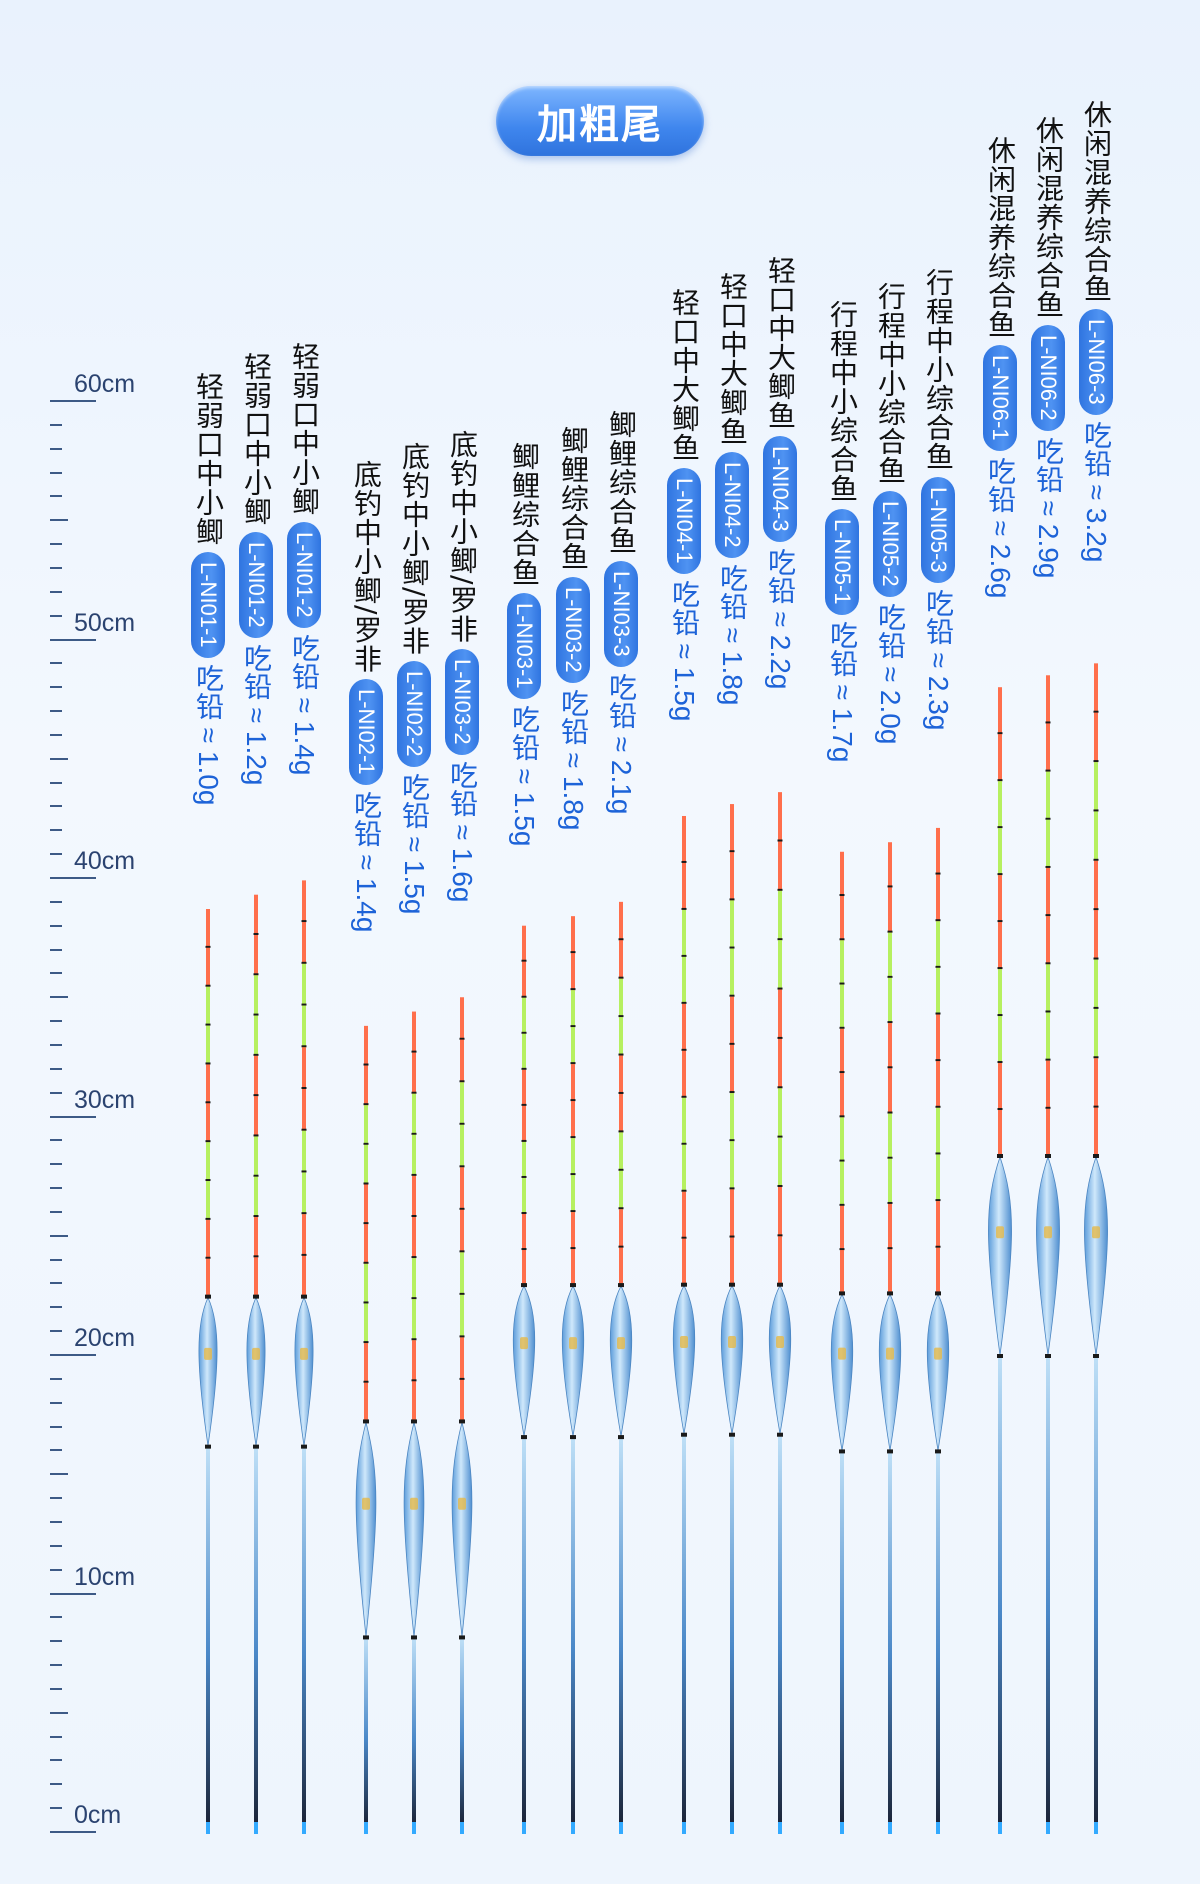  Describe the element at coordinates (732, 359) in the screenshot. I see `float-description: 轻口中大鲫鱼` at that location.